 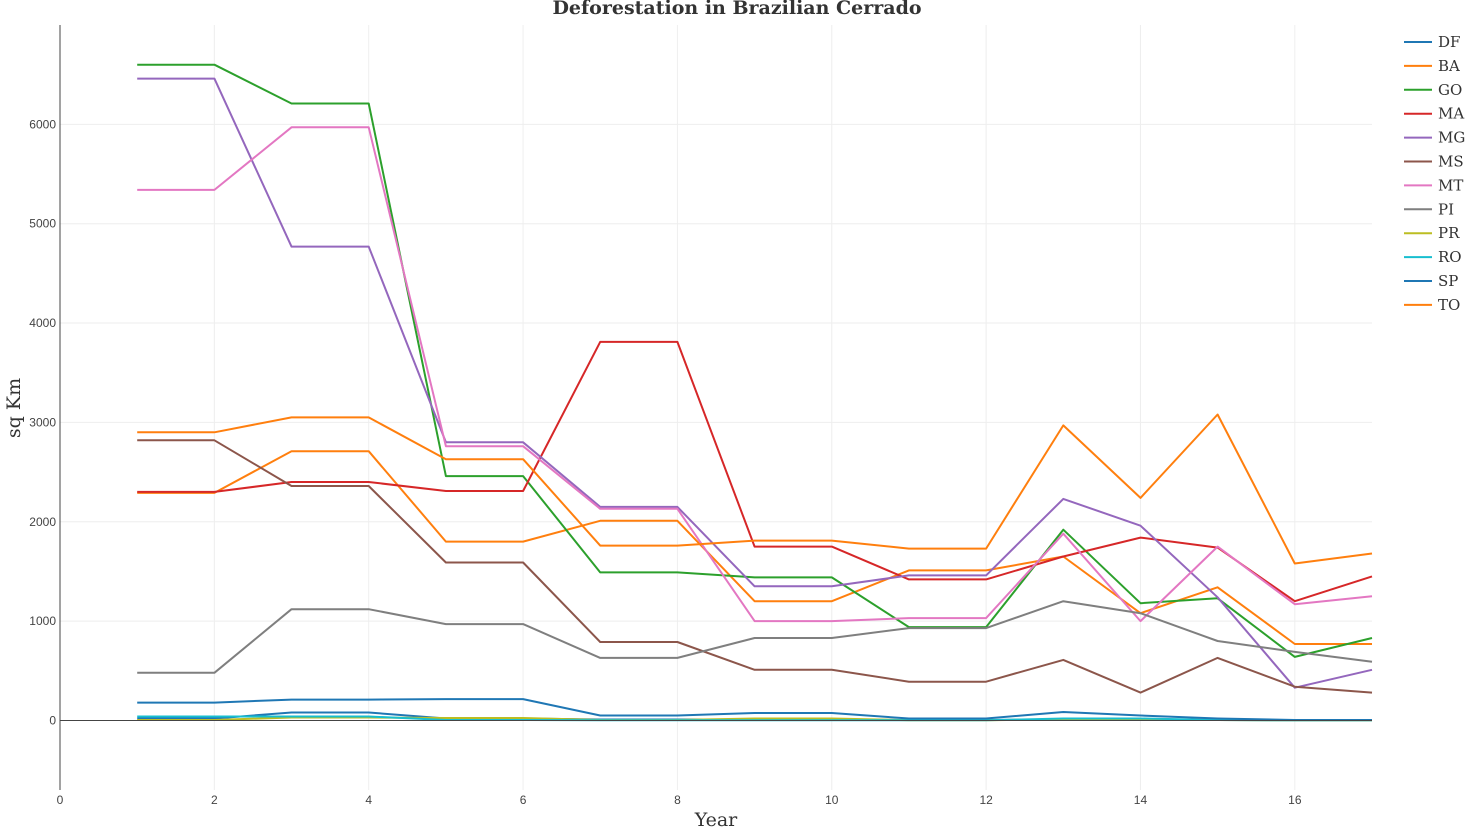 I want to click on legend-item-ba: BA, so click(x=1432, y=66).